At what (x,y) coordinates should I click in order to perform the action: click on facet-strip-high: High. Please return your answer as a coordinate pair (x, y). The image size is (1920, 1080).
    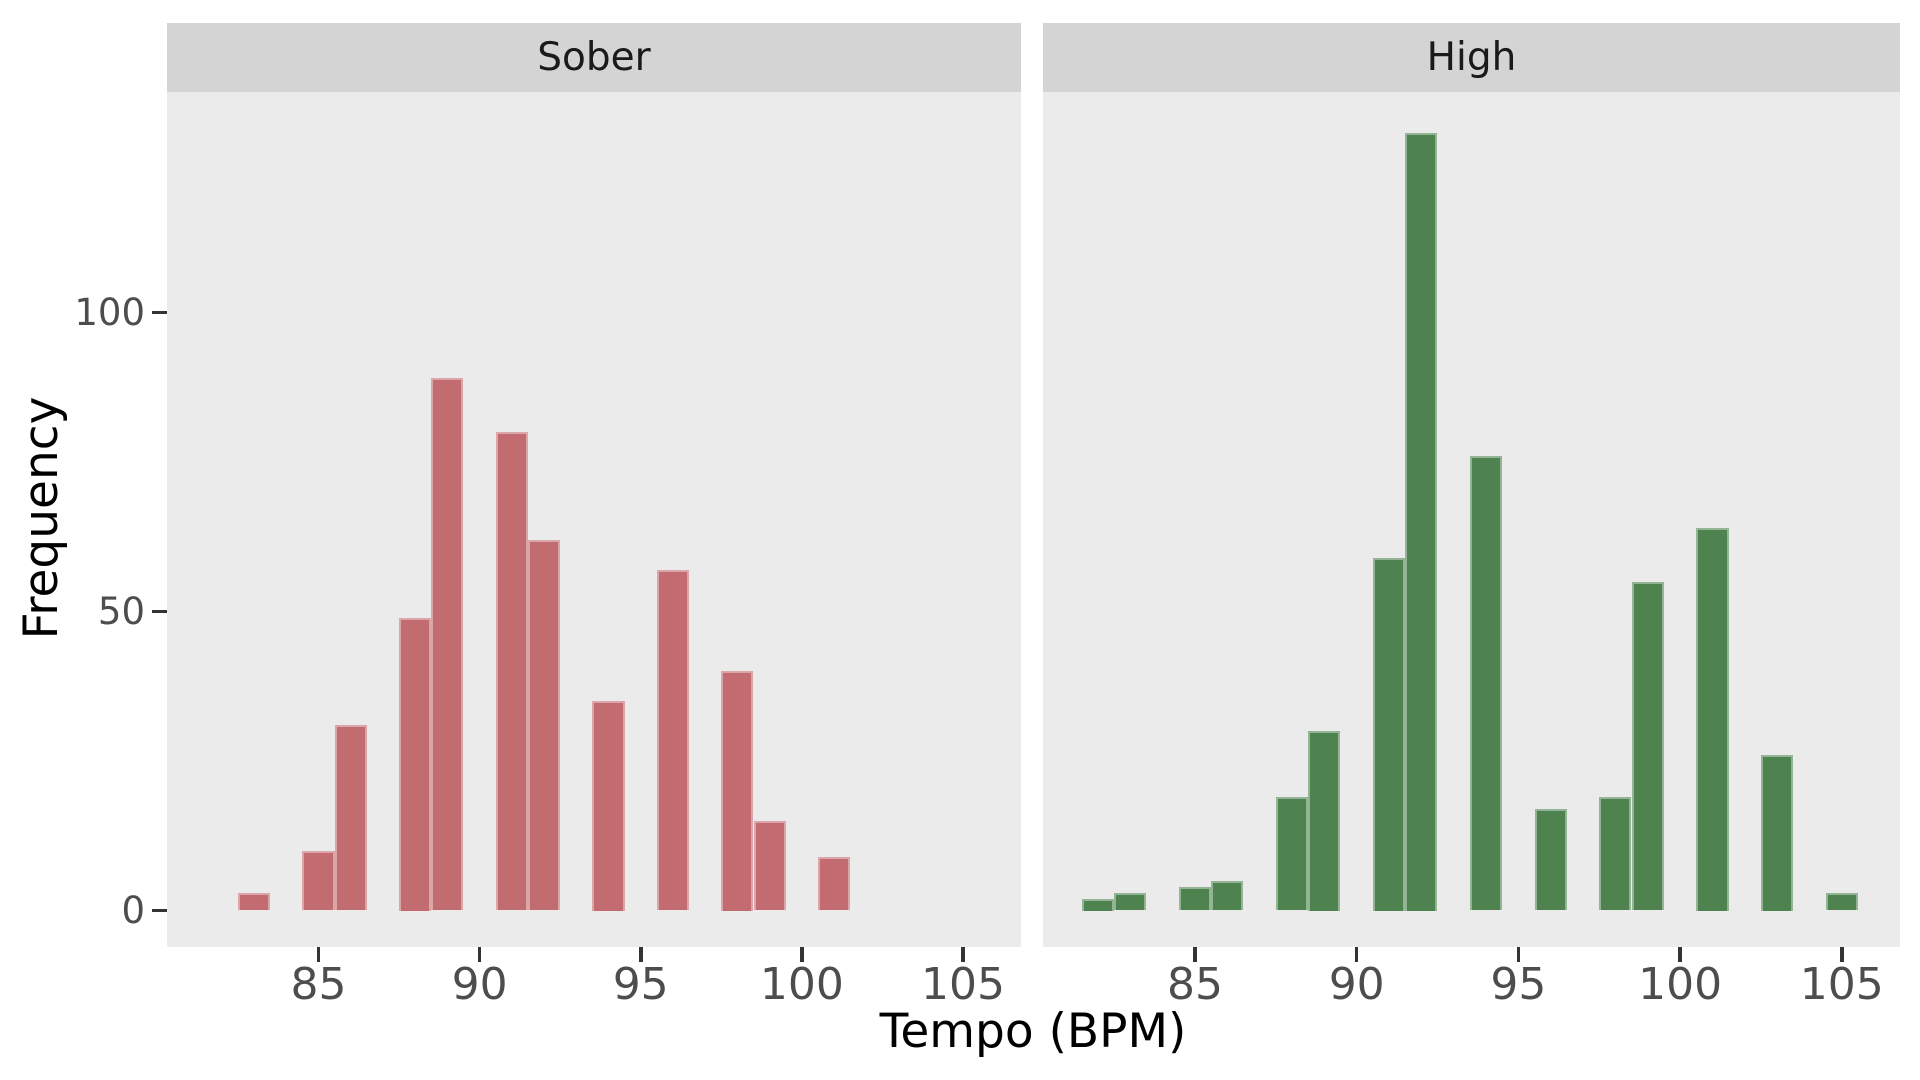
    Looking at the image, I should click on (1471, 57).